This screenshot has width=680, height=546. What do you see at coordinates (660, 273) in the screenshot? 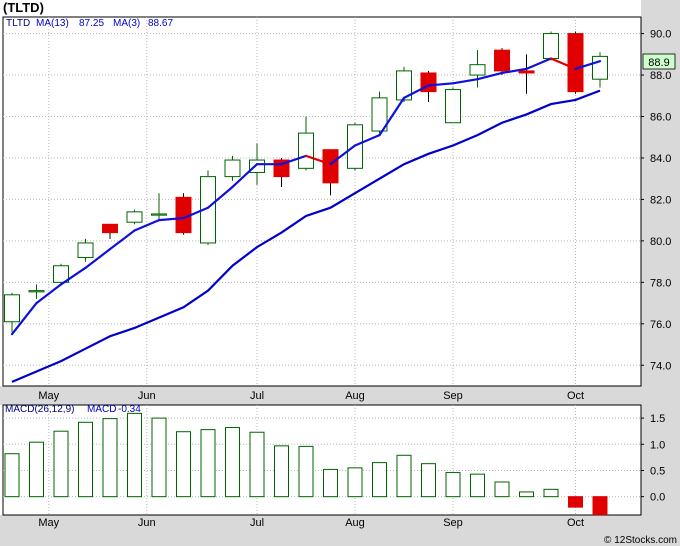
I see `y-axis-strip` at bounding box center [660, 273].